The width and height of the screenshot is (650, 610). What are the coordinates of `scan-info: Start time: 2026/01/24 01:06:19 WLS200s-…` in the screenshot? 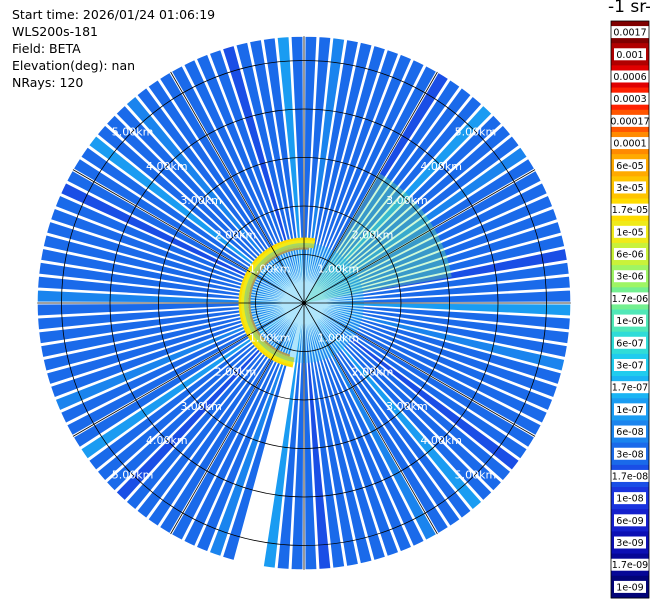 It's located at (113, 48).